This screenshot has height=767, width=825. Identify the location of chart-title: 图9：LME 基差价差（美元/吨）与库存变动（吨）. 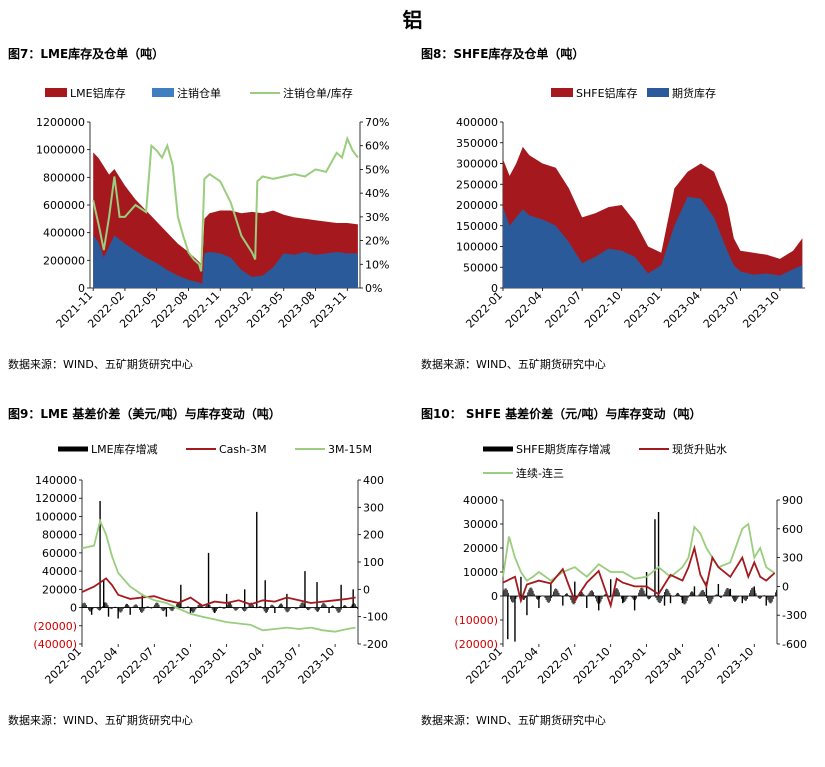
(144, 414).